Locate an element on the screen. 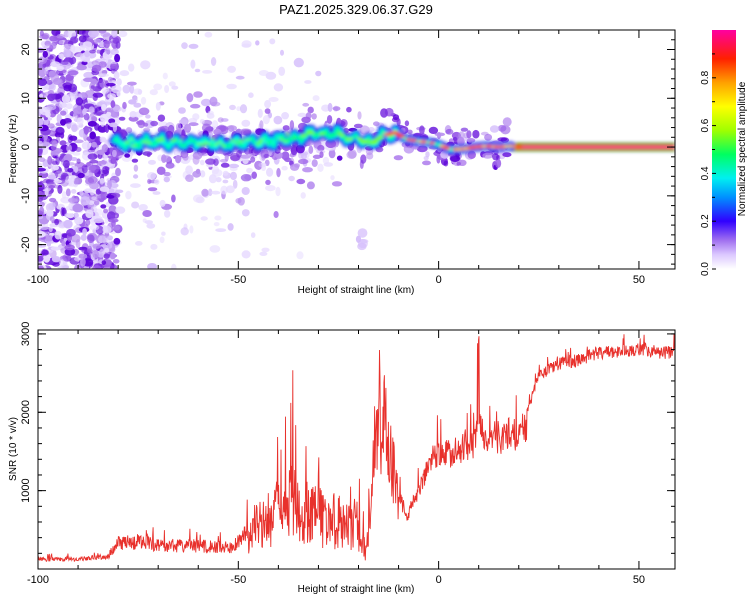 The width and height of the screenshot is (750, 600). snr-x-label: Height of straight line (km) is located at coordinates (356, 589).